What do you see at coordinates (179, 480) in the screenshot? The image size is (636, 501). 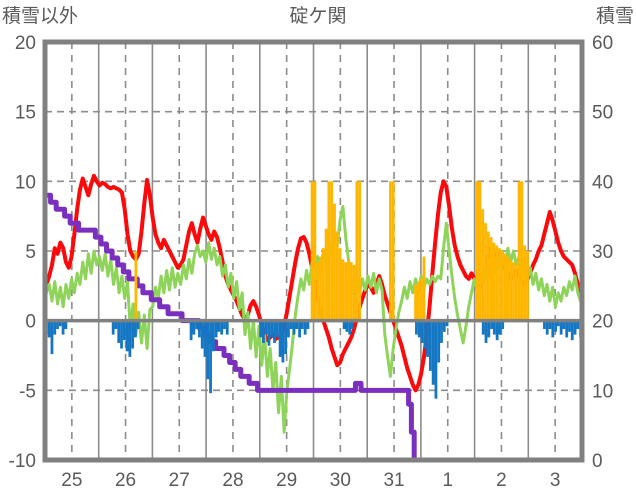 I see `svg-text: 27` at bounding box center [179, 480].